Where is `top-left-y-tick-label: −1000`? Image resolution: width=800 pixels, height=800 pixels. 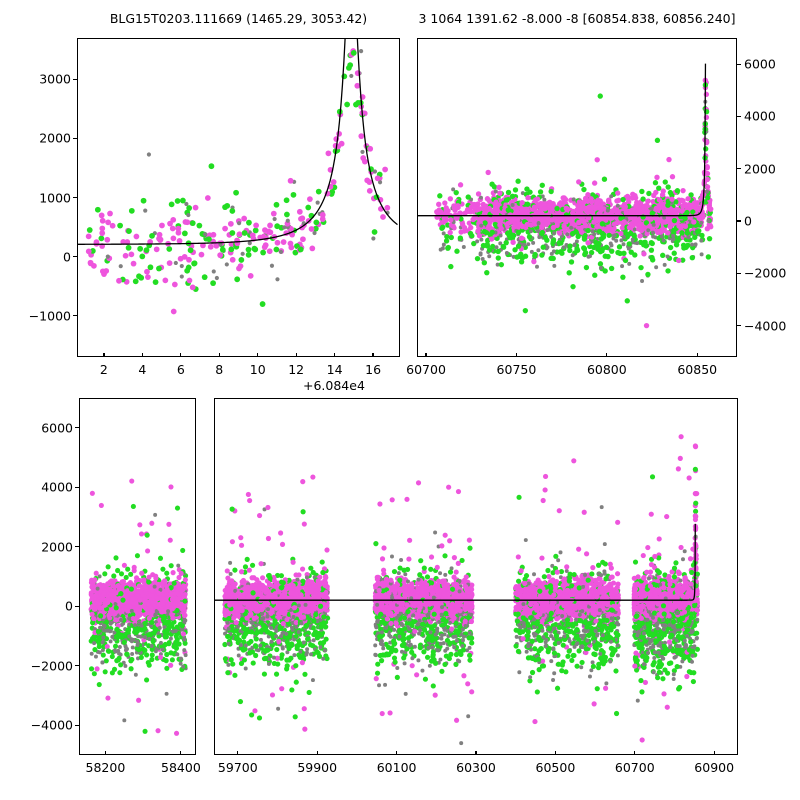
top-left-y-tick-label: −1000 is located at coordinates (49, 316).